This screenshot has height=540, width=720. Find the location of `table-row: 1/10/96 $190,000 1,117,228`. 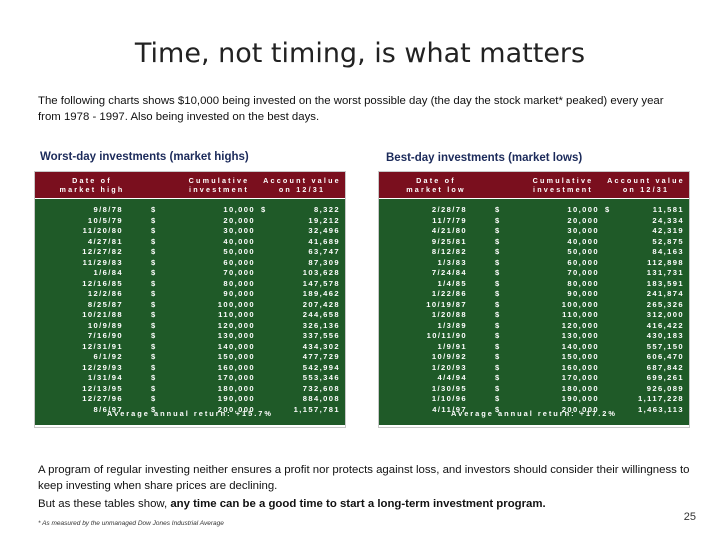

table-row: 1/10/96 $190,000 1,117,228 is located at coordinates (534, 399).